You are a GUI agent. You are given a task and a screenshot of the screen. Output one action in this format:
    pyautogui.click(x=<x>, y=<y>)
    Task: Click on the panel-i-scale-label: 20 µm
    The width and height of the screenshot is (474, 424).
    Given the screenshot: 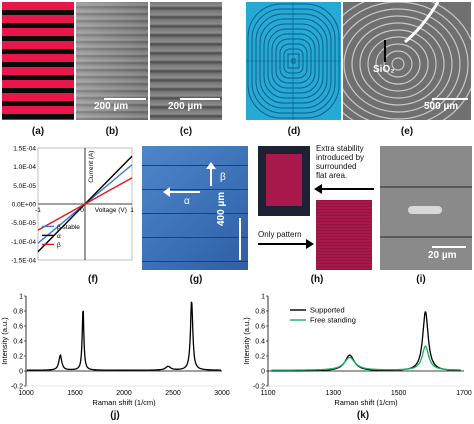 What is the action you would take?
    pyautogui.click(x=442, y=255)
    